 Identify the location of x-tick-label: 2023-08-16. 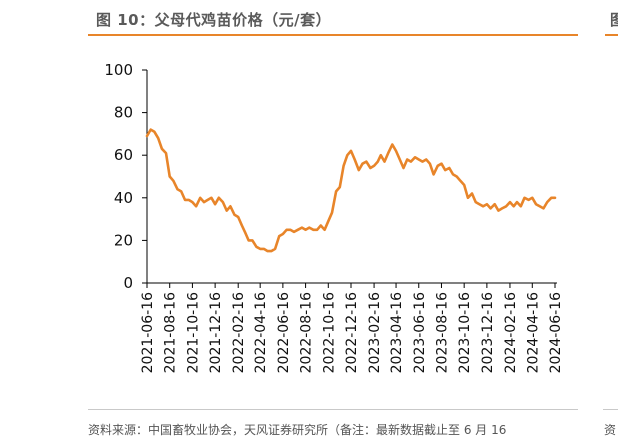
(442, 332).